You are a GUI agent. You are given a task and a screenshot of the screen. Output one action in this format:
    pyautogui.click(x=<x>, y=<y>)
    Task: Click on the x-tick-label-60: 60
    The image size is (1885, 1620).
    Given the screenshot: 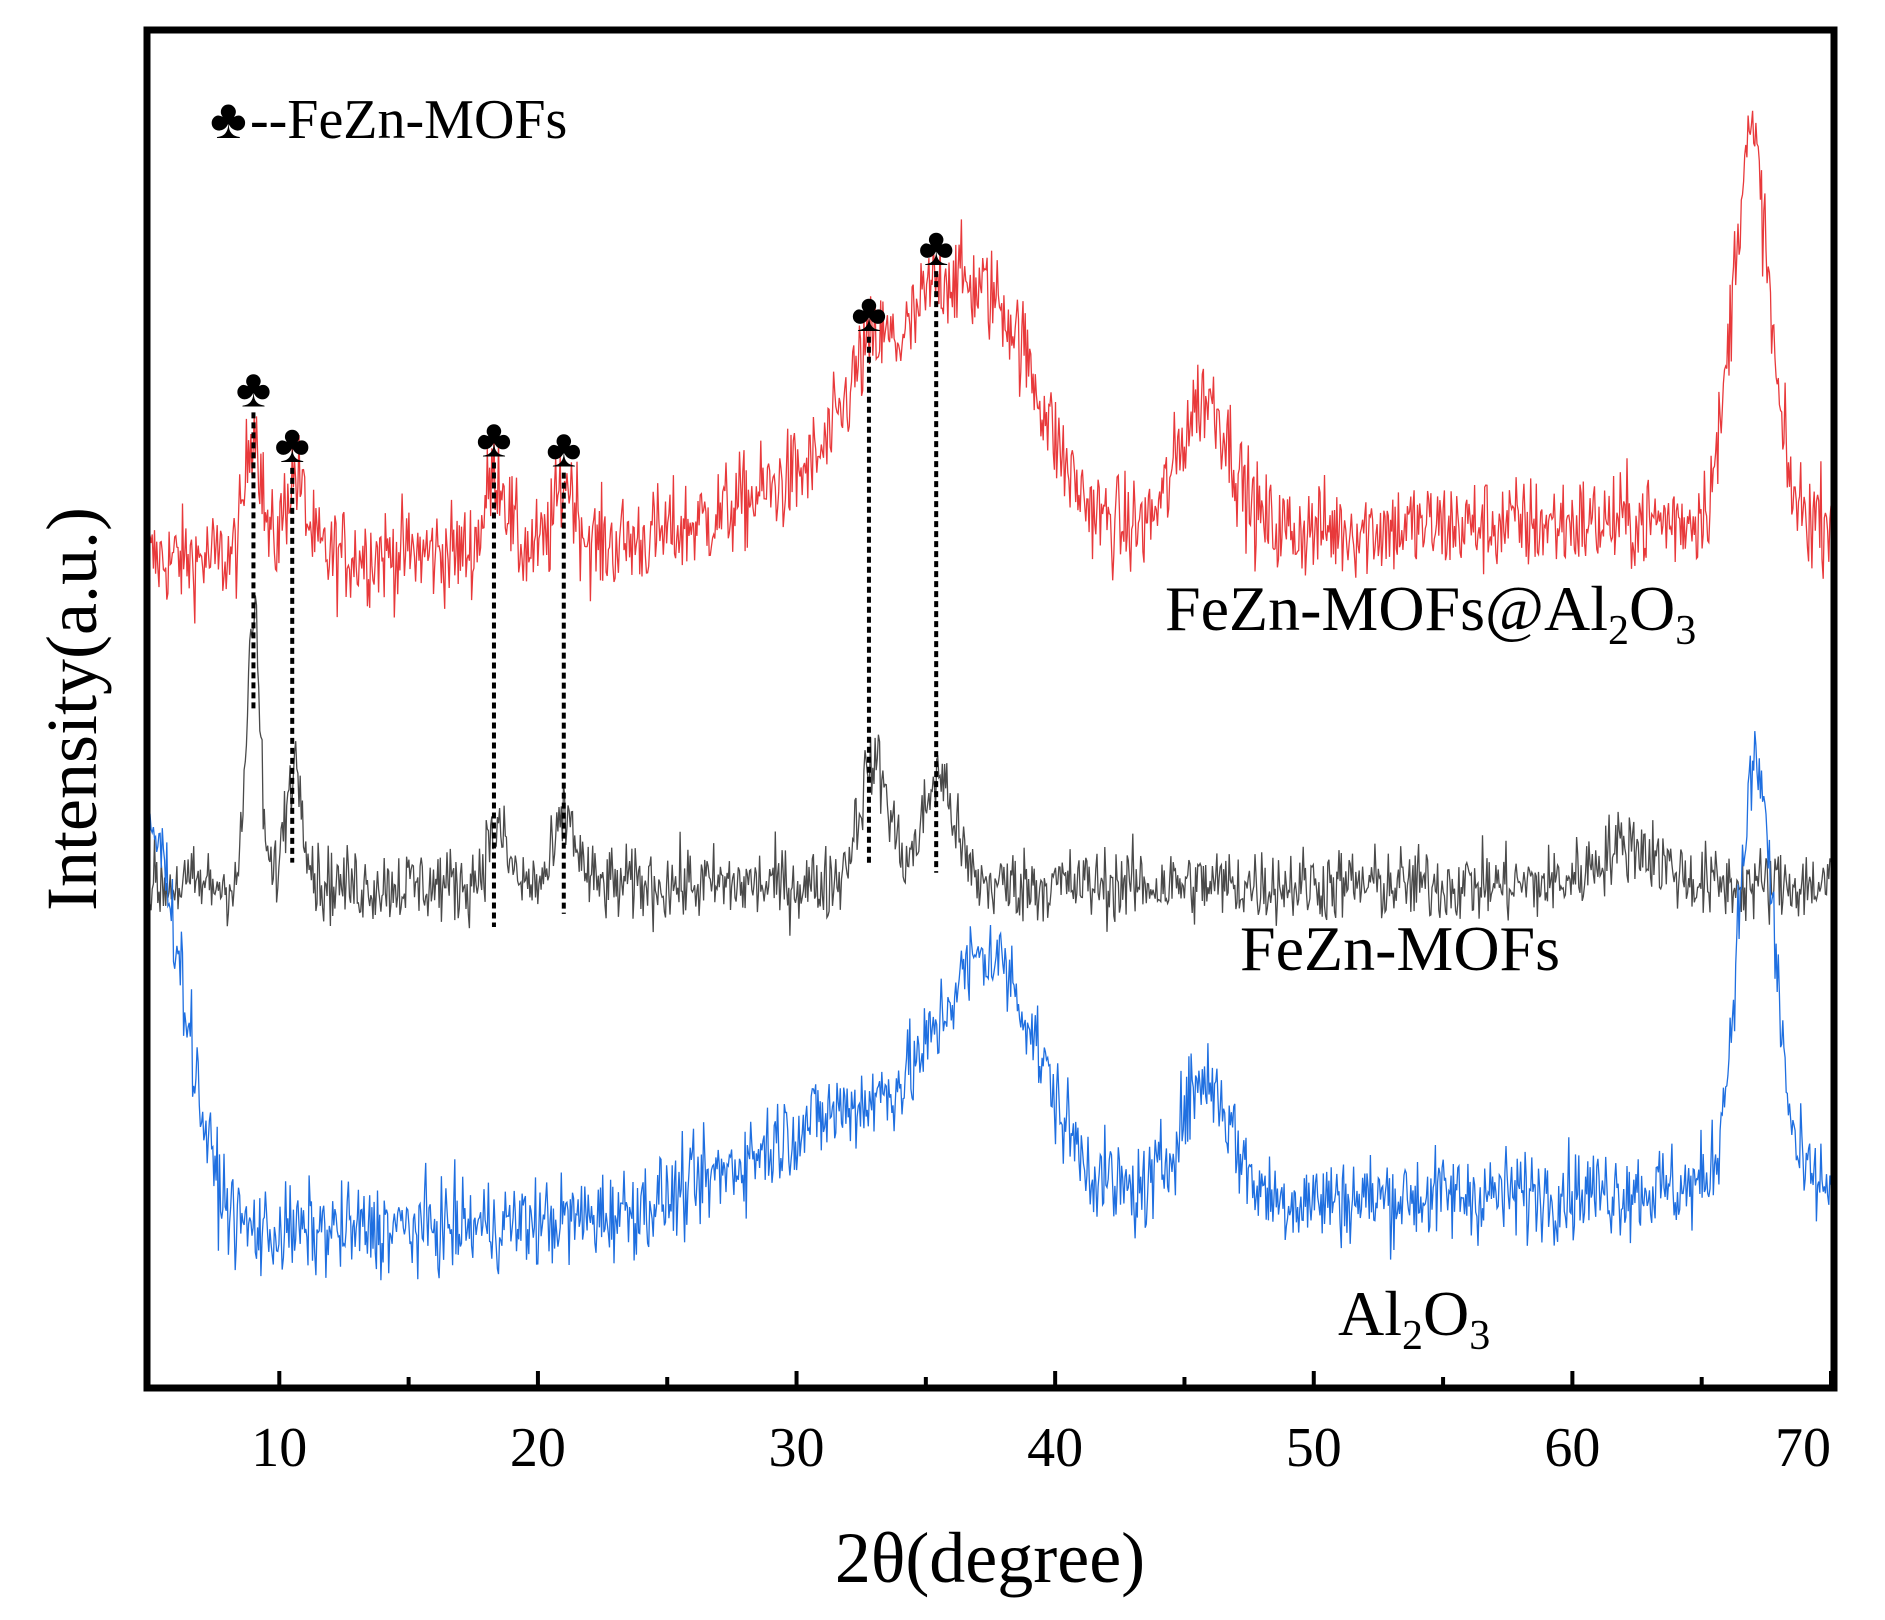 What is the action you would take?
    pyautogui.click(x=1572, y=1448)
    